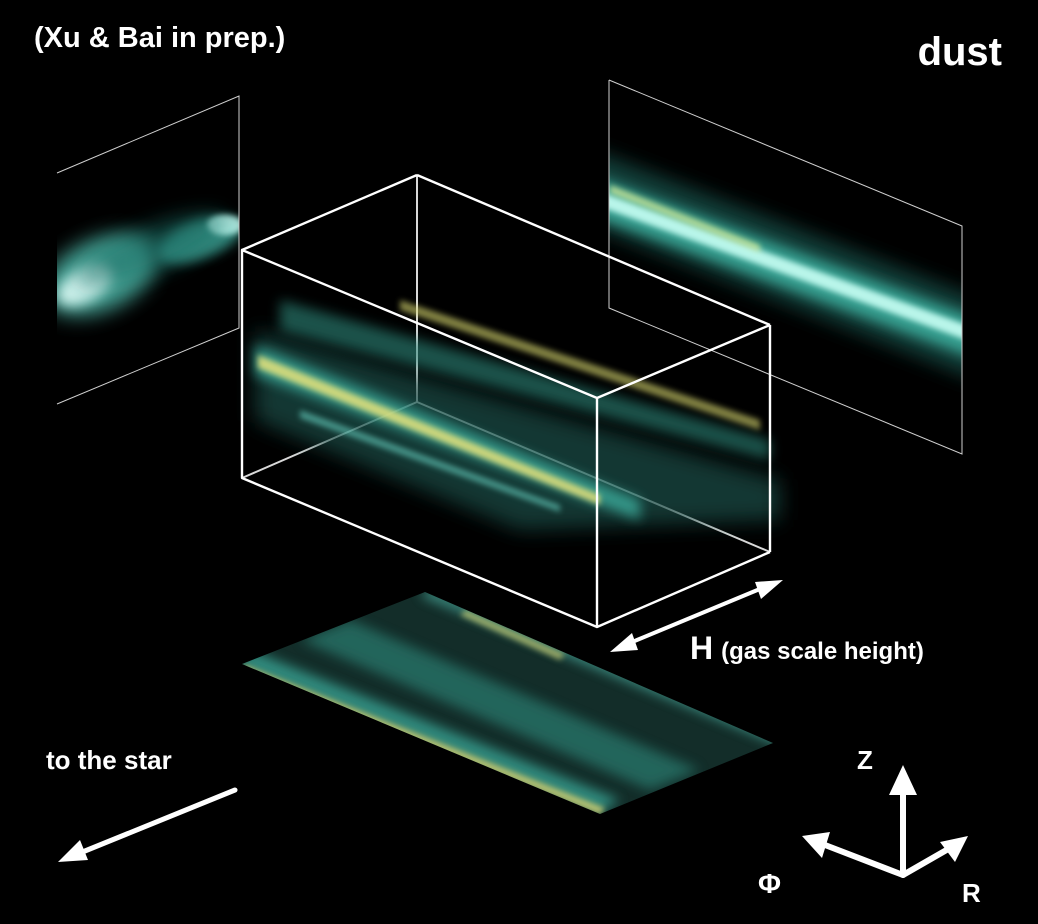  What do you see at coordinates (971, 893) in the screenshot?
I see `r-axis-label: R` at bounding box center [971, 893].